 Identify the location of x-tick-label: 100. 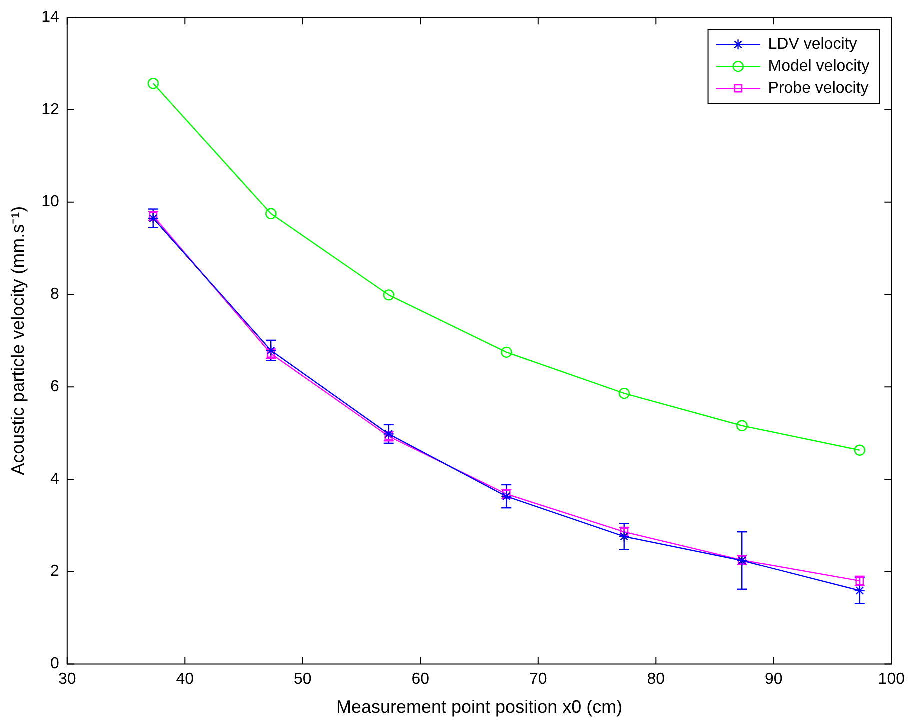
(892, 679).